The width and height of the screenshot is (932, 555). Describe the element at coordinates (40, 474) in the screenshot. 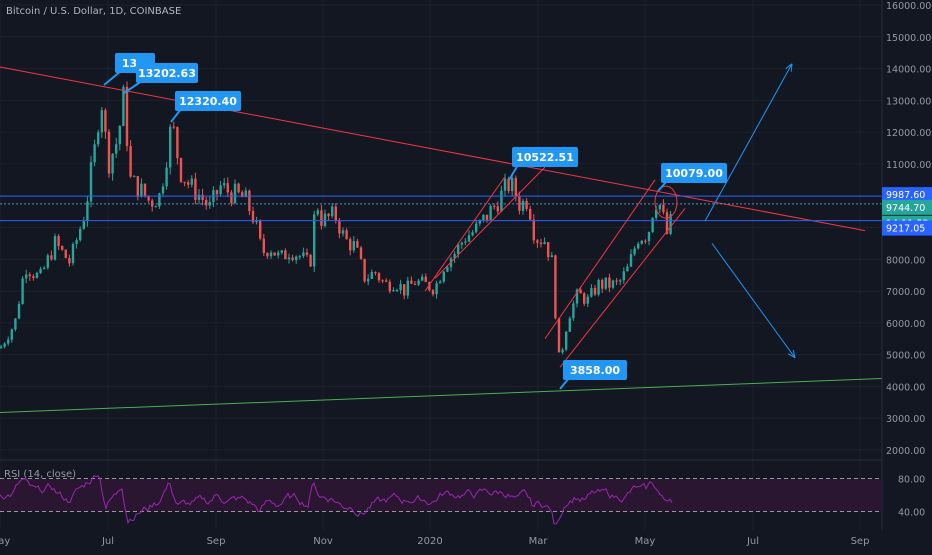

I see `rsi-label: RSI (14, close)` at that location.